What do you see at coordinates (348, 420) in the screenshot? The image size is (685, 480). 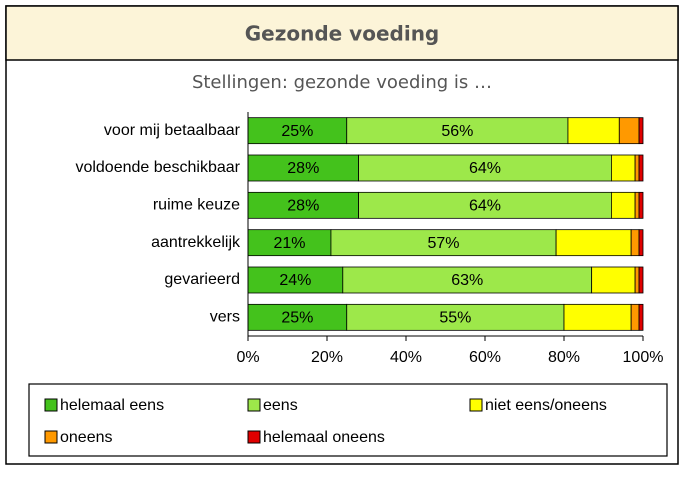 I see `legend-box` at bounding box center [348, 420].